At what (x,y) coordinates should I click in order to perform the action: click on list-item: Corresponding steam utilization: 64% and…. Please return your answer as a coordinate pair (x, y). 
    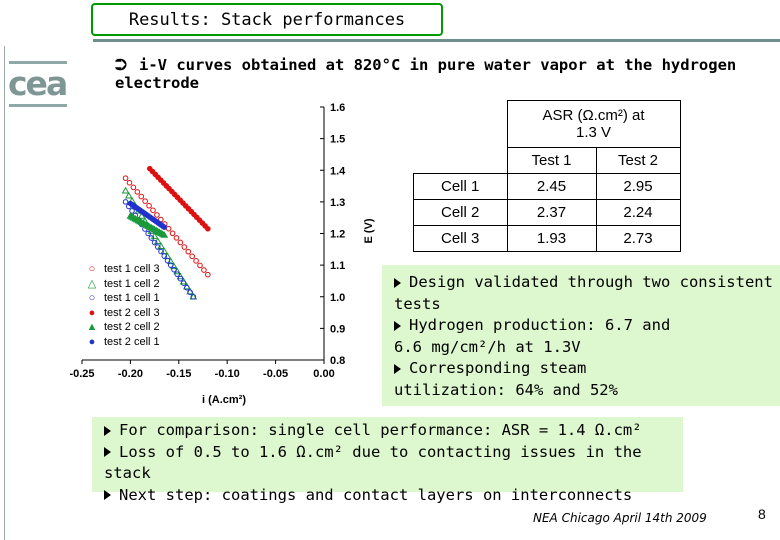
    Looking at the image, I should click on (506, 379).